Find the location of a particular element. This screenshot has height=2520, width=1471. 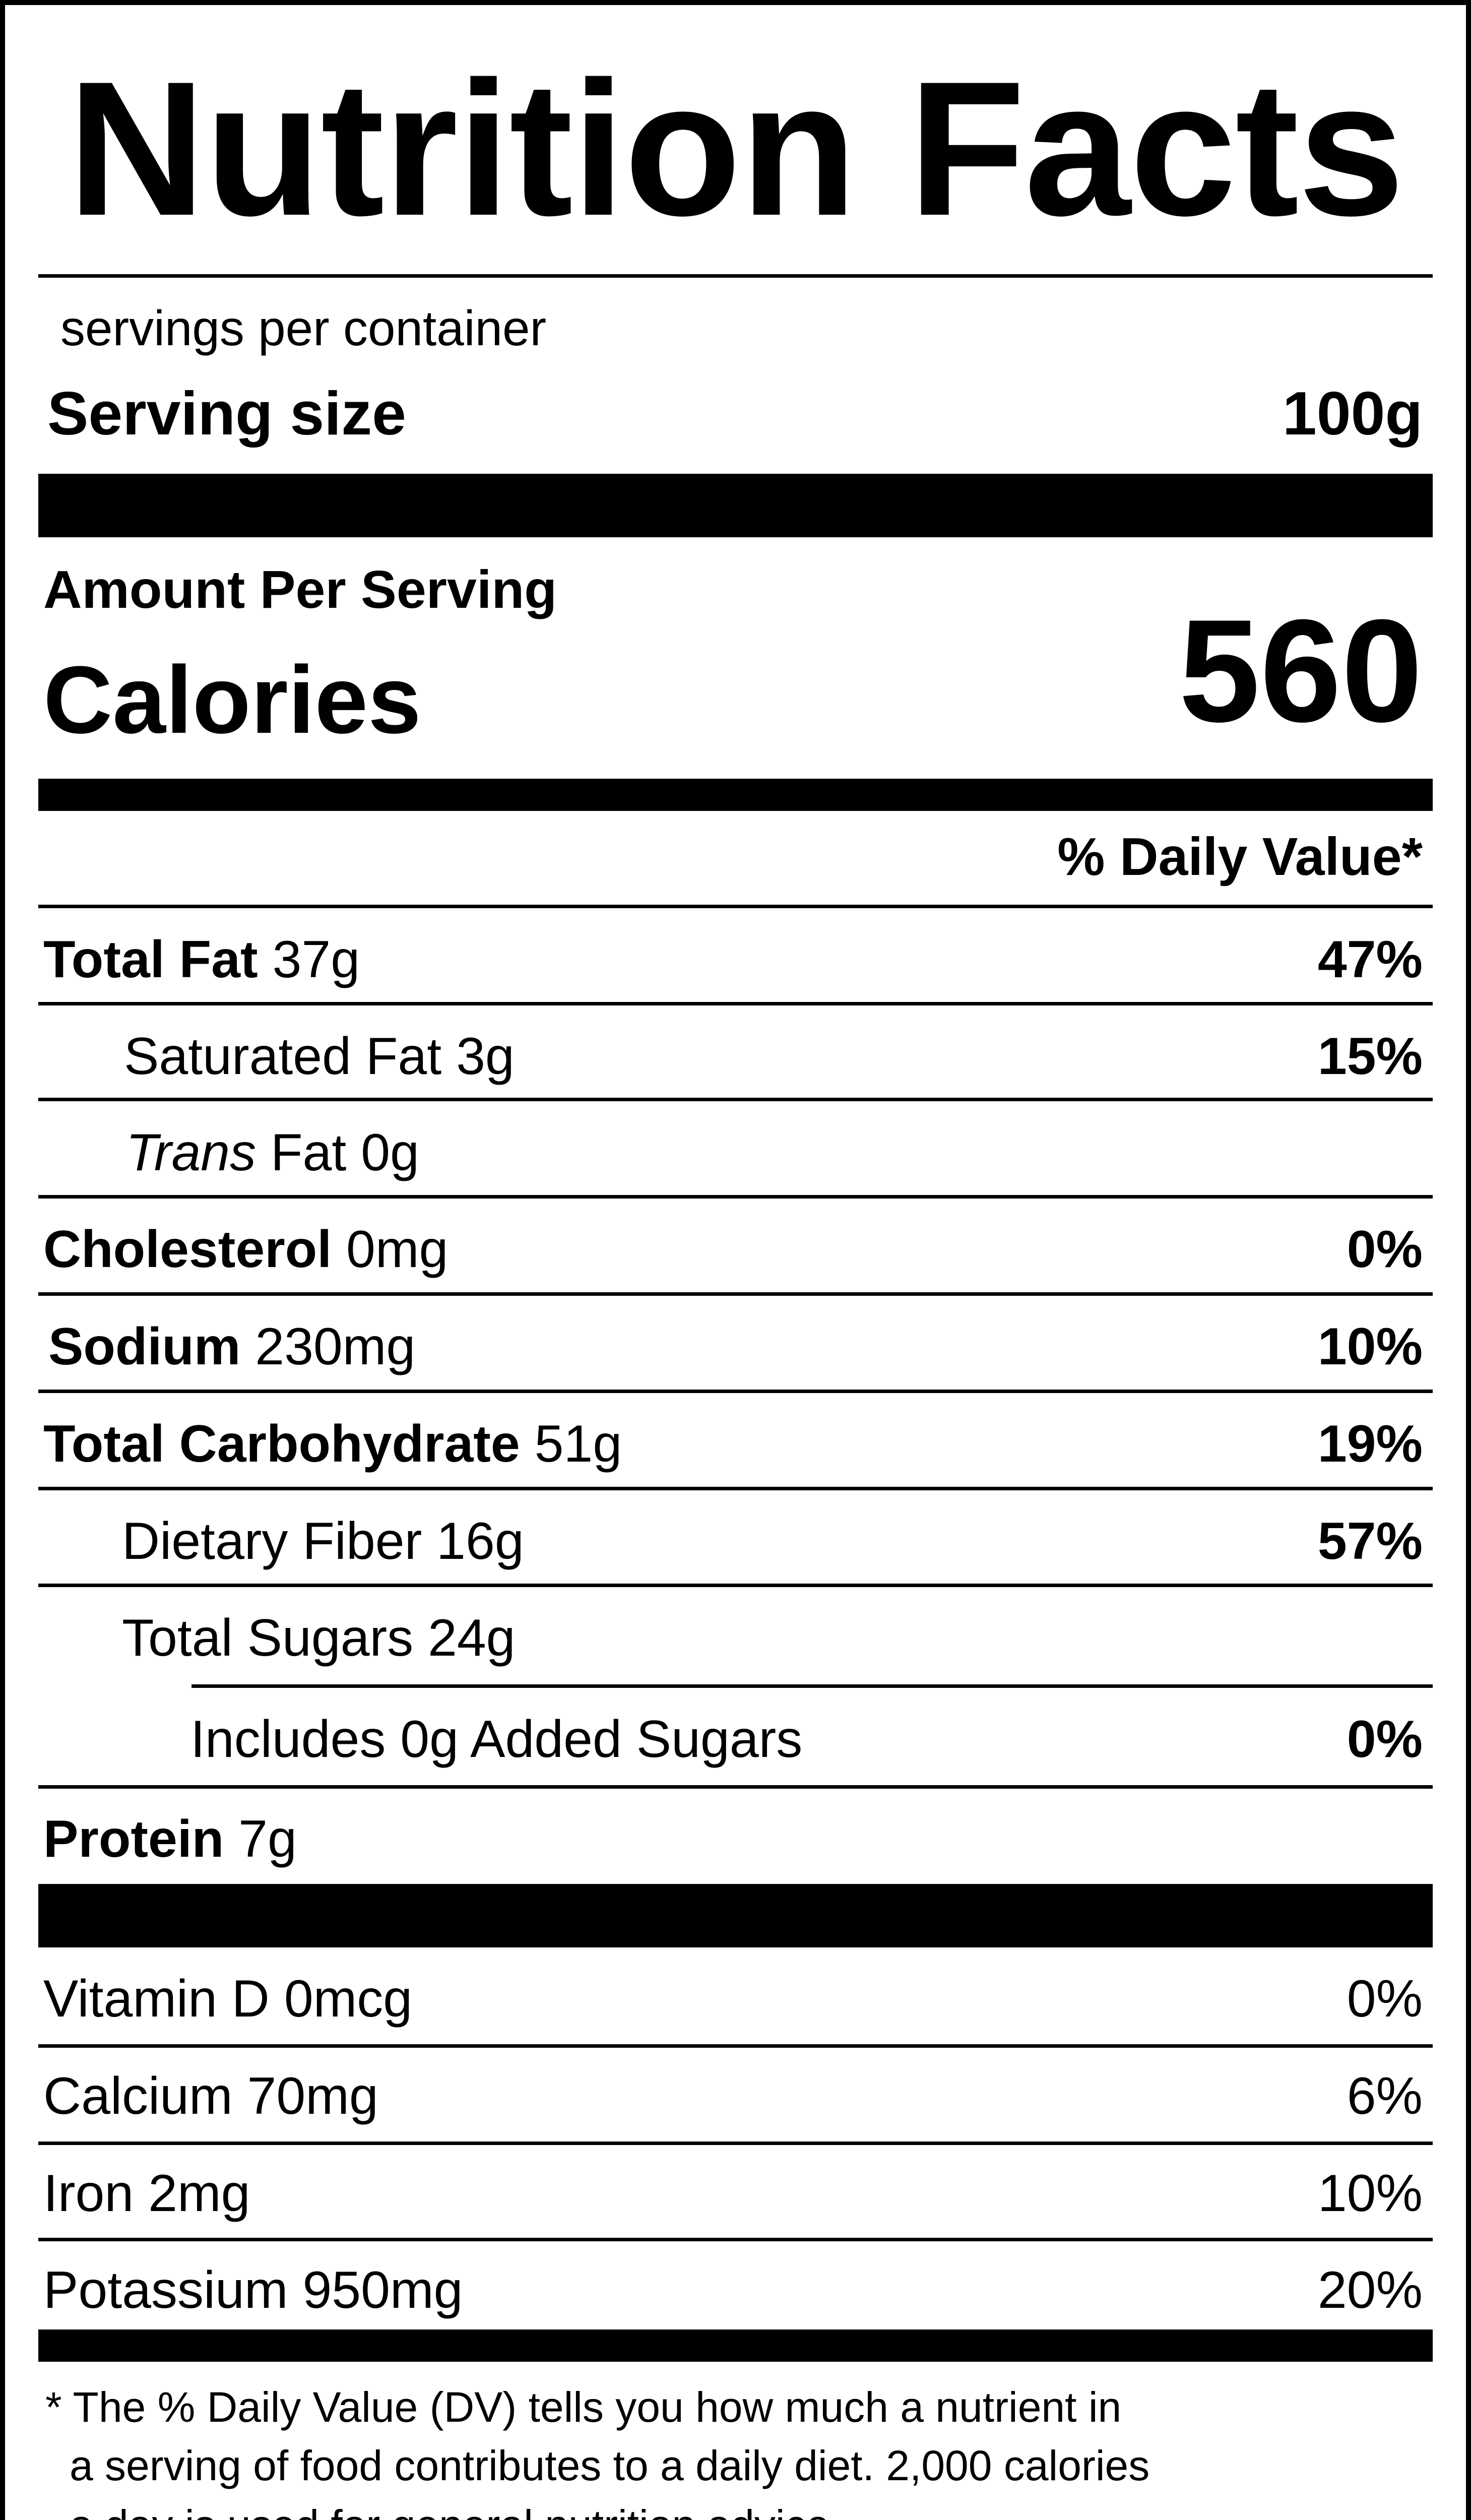

label-title: Nutrition Facts is located at coordinates (735, 148).